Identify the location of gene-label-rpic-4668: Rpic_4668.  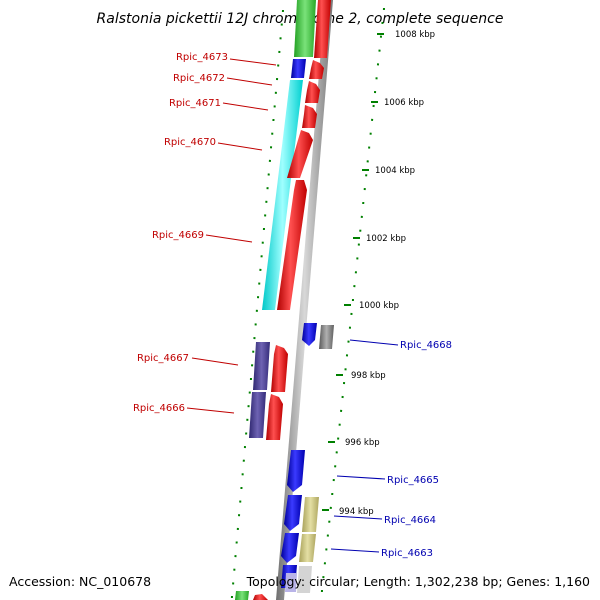
(426, 345).